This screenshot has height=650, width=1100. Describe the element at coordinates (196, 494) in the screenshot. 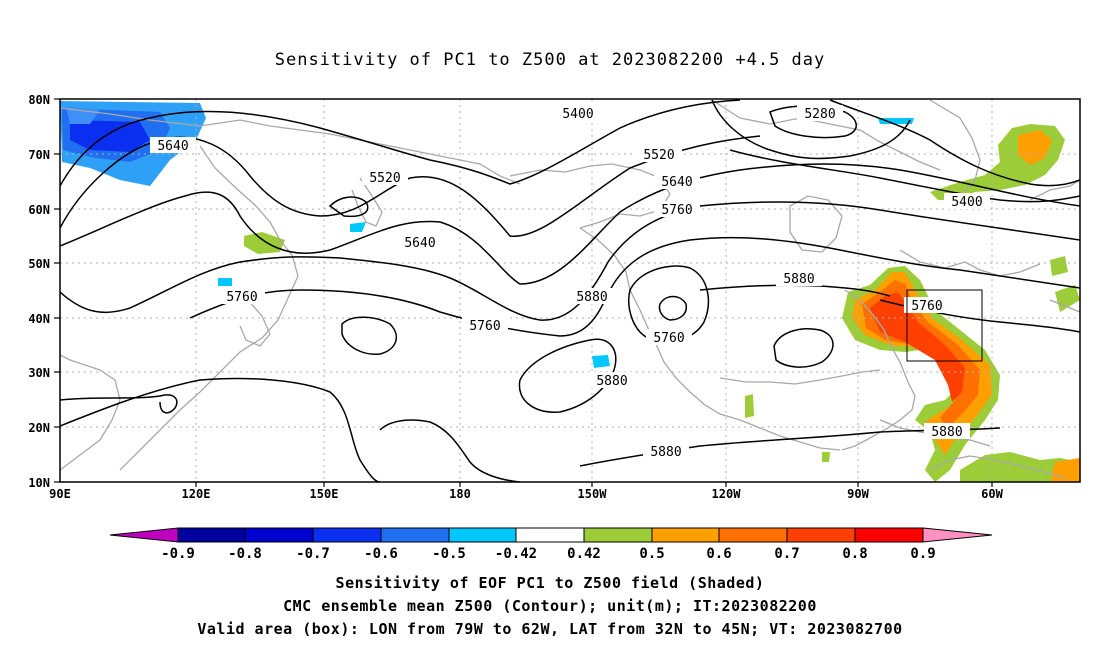

I see `lon-label-120e: 120E` at that location.